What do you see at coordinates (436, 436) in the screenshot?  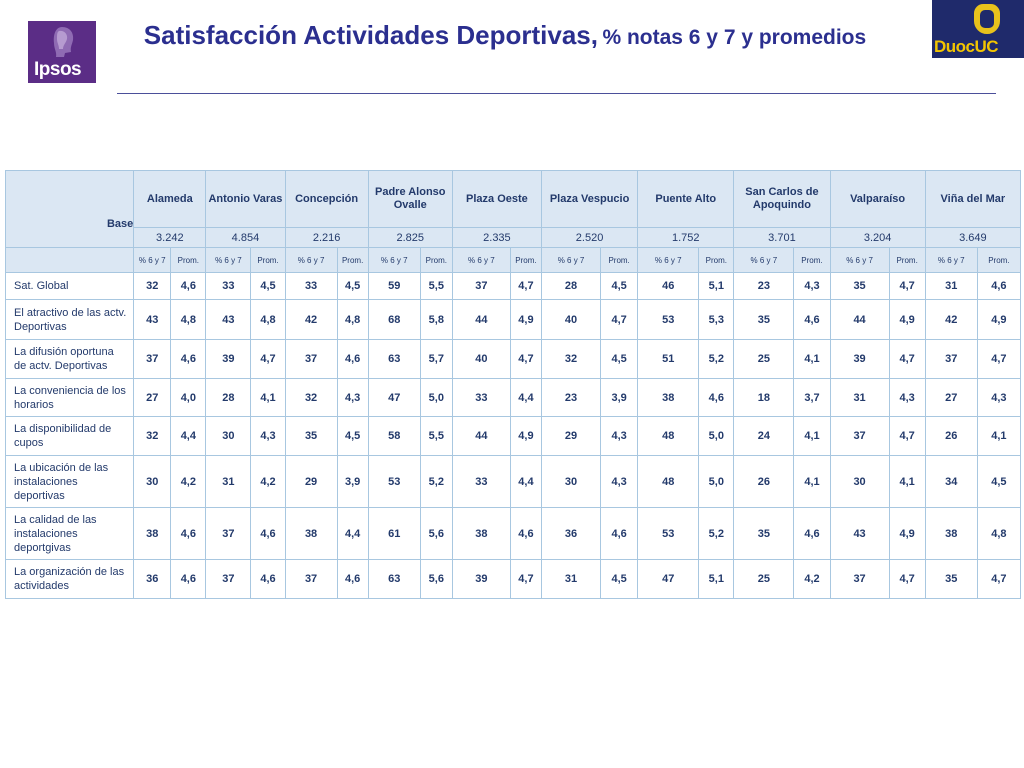 I see `avg-value: 5,5` at bounding box center [436, 436].